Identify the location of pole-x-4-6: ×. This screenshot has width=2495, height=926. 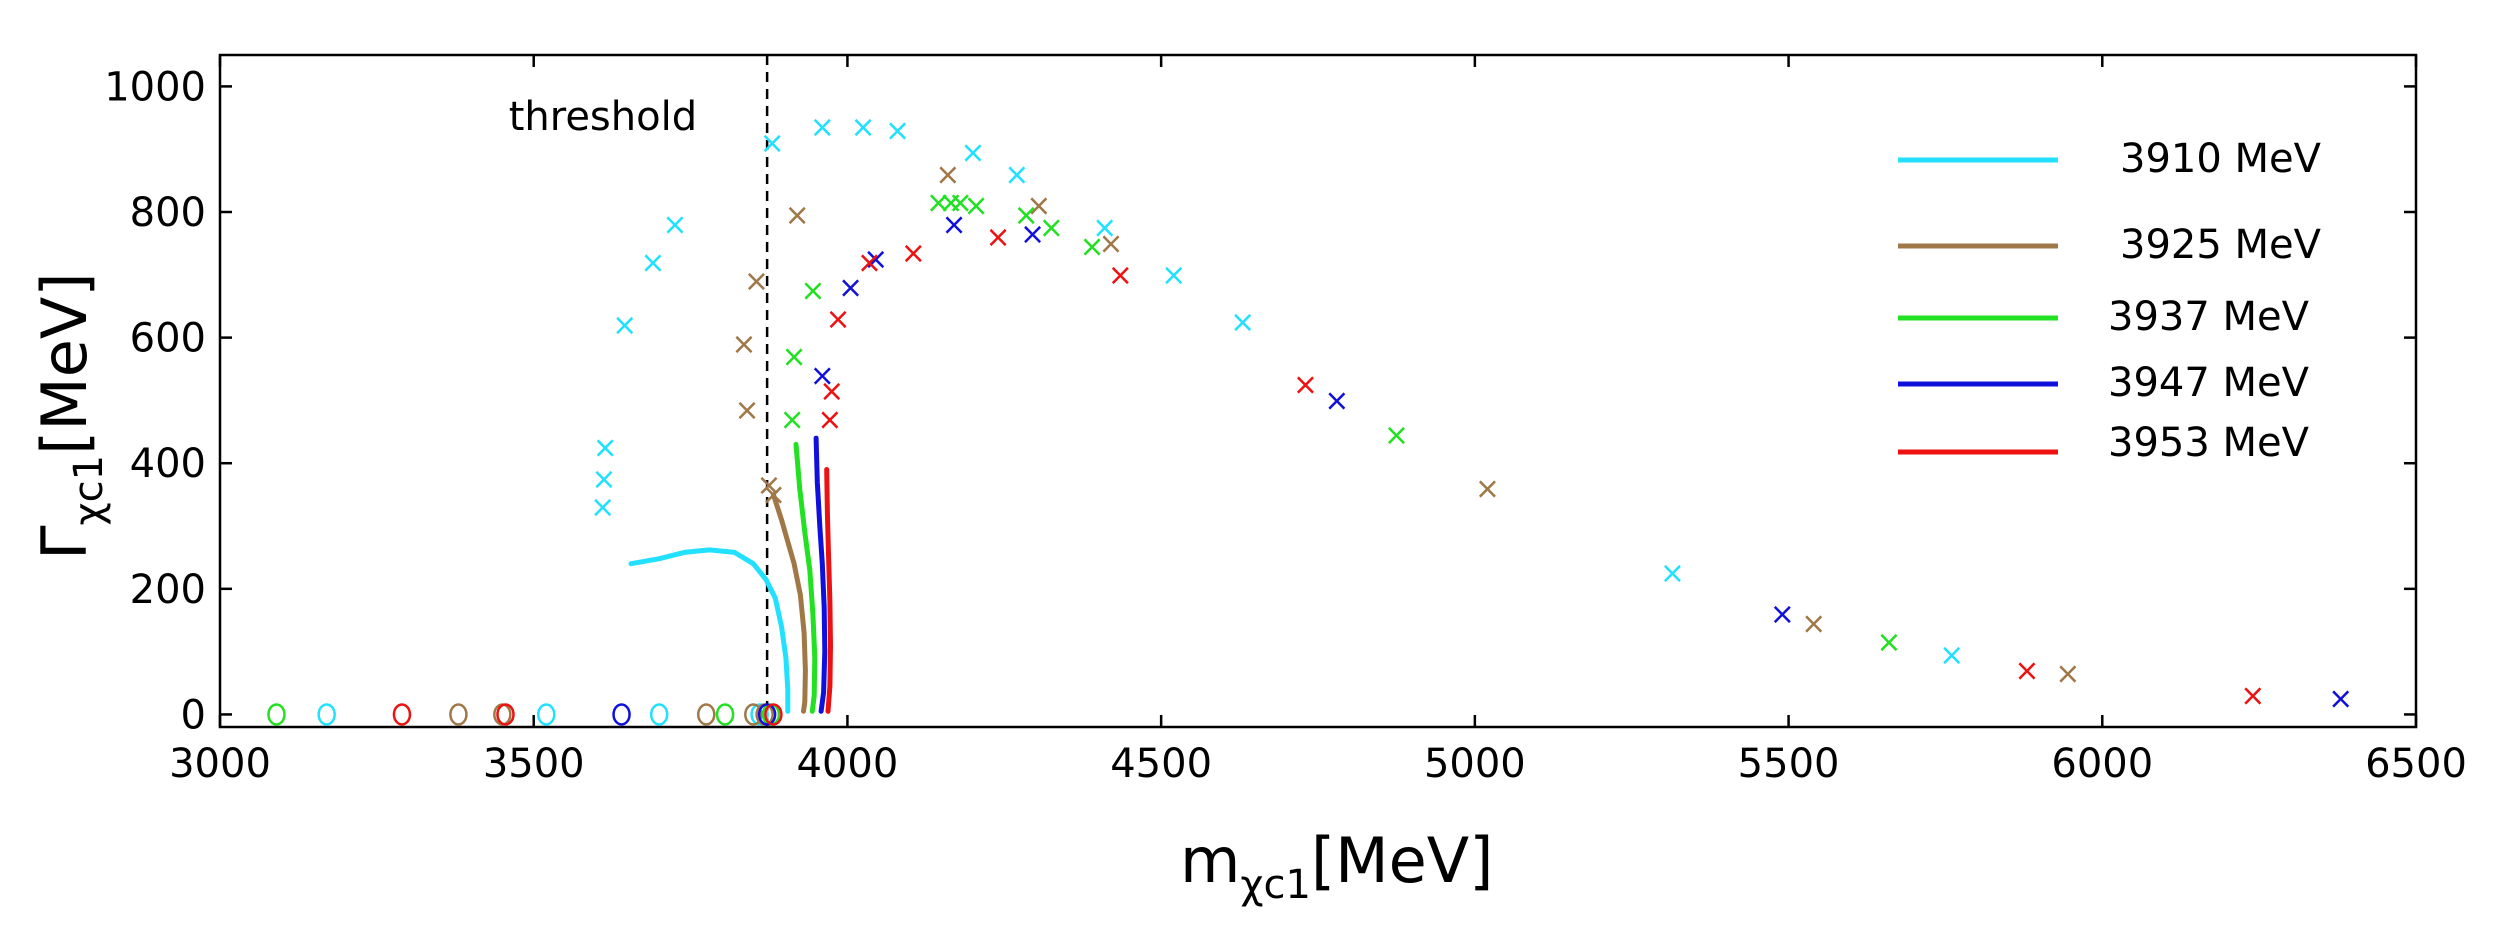
(1120, 275).